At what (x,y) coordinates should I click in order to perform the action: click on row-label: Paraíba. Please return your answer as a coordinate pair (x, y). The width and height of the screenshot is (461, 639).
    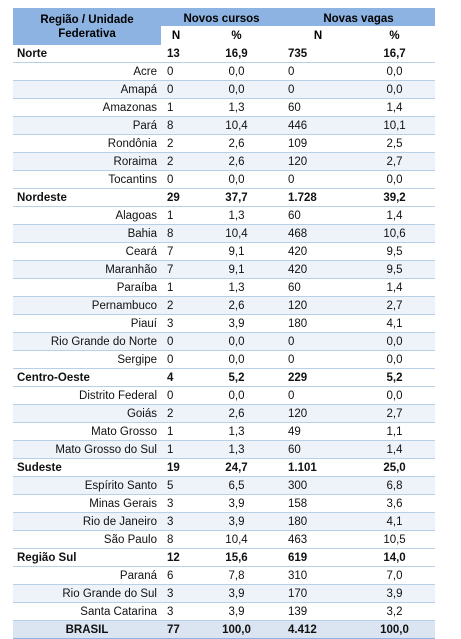
    Looking at the image, I should click on (87, 287).